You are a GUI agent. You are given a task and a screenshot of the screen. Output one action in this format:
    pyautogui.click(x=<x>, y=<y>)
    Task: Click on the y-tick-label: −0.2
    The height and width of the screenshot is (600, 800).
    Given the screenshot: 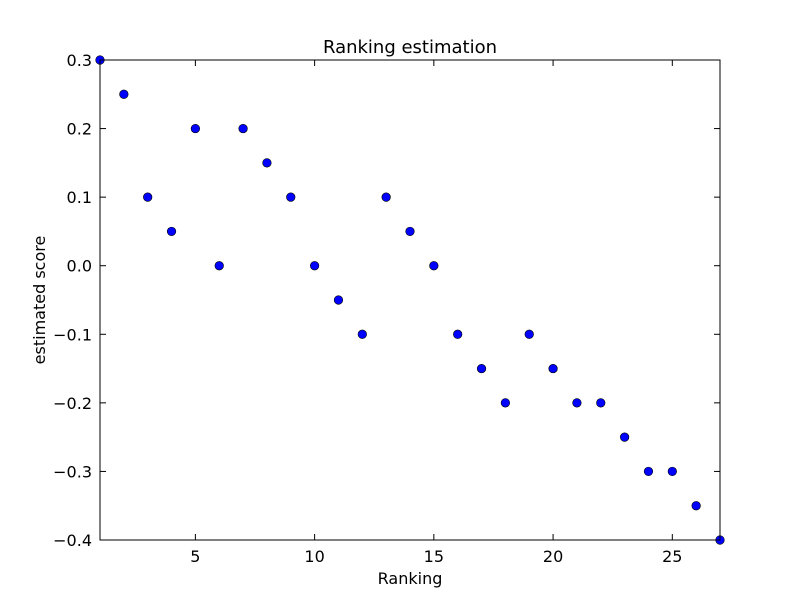 What is the action you would take?
    pyautogui.click(x=72, y=403)
    